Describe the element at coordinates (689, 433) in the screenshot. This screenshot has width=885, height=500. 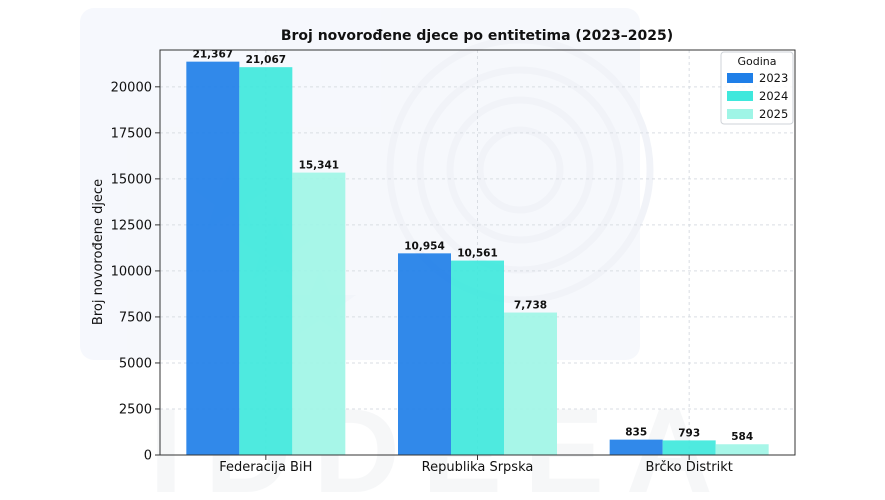
I see `data-label: 793` at that location.